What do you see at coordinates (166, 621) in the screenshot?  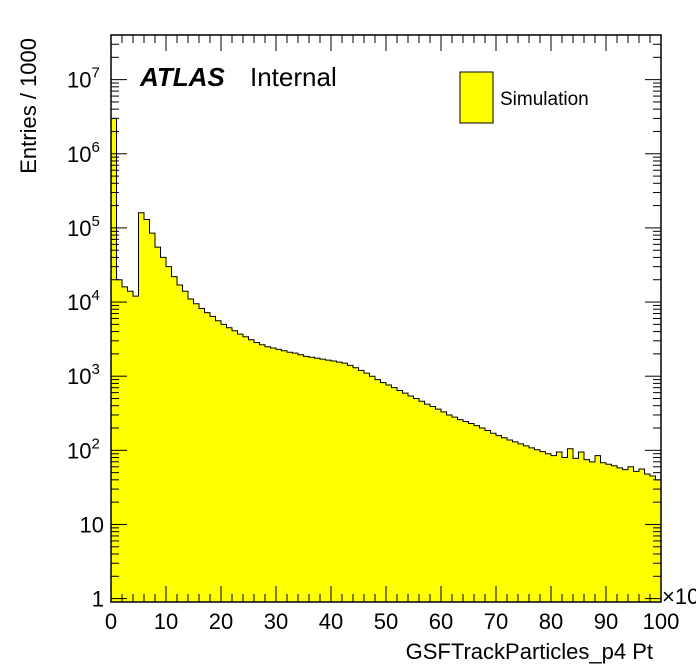 I see `x-tick-label: 10` at bounding box center [166, 621].